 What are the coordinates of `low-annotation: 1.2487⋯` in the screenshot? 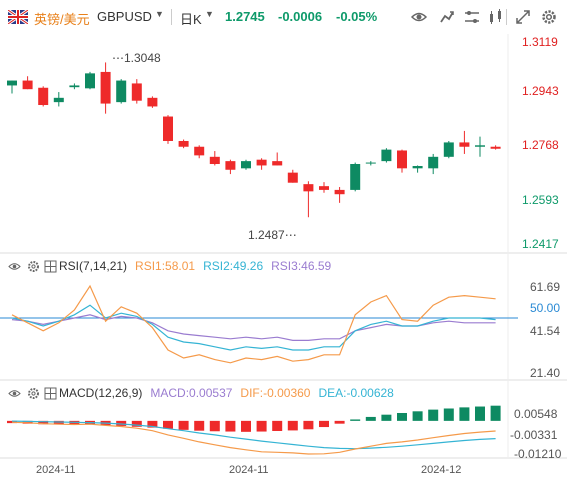 It's located at (272, 235).